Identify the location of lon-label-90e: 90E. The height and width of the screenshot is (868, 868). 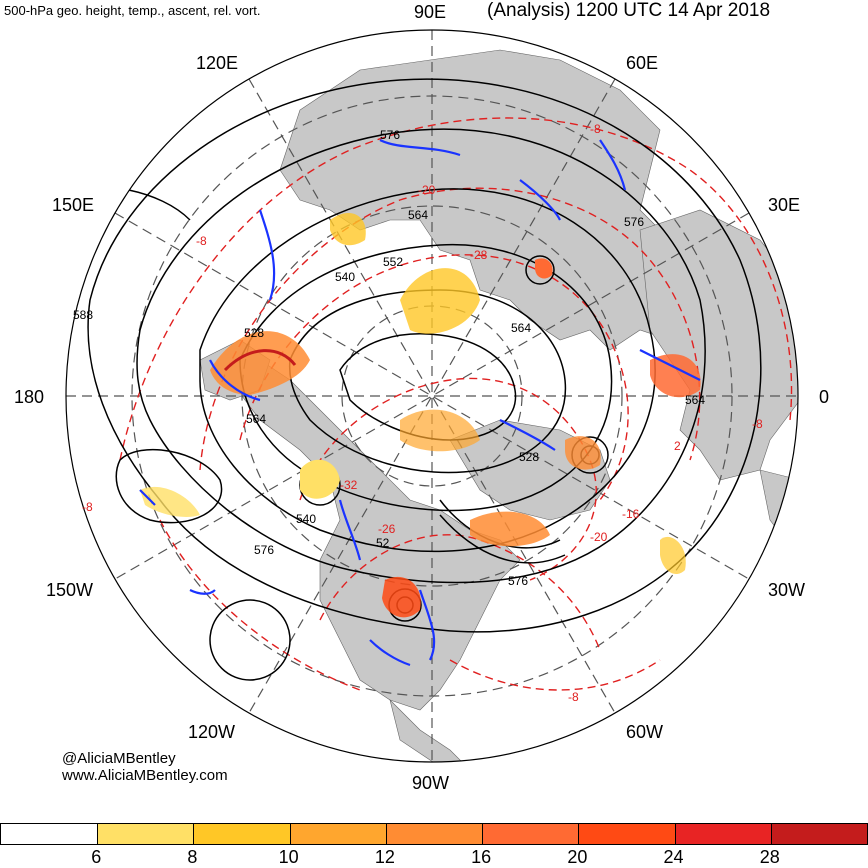
(430, 12).